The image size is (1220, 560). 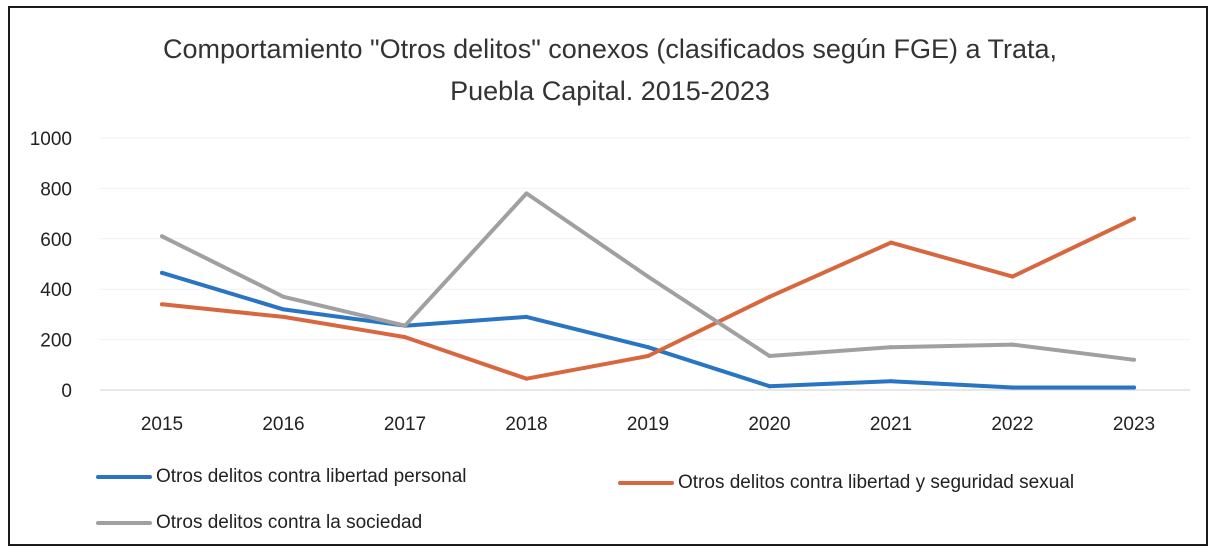 I want to click on x-tick-label: 2017, so click(x=405, y=424).